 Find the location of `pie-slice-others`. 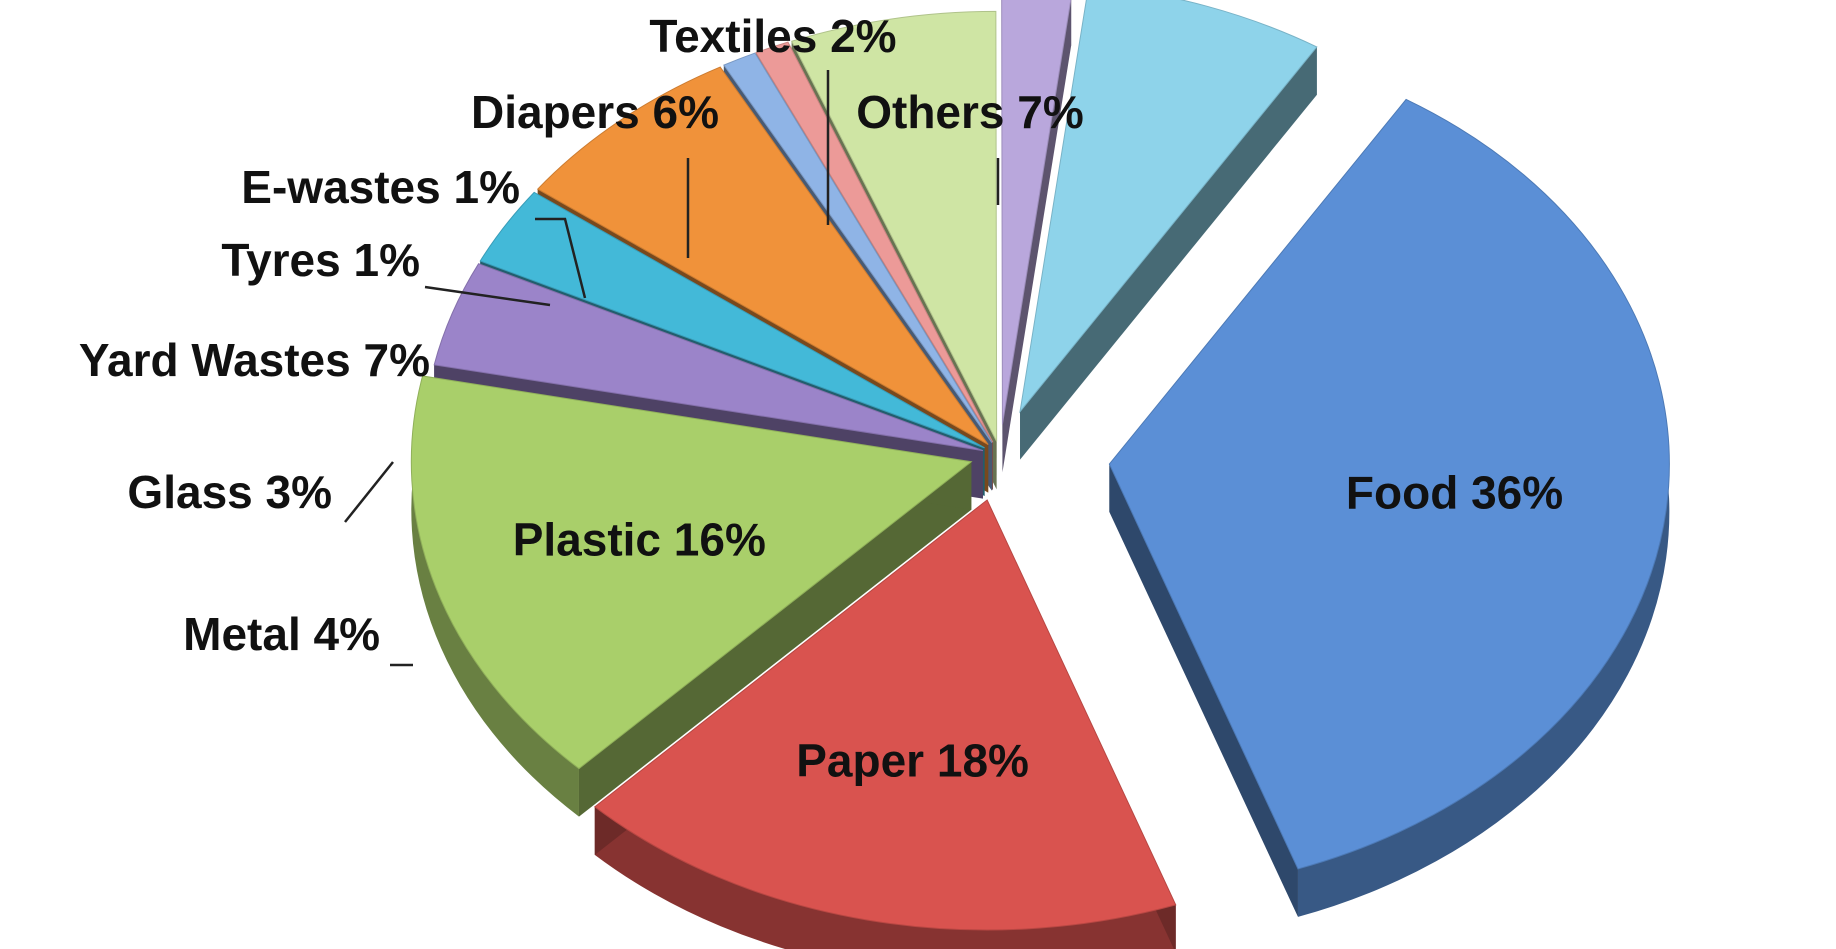

pie-slice-others is located at coordinates (1168, 230).